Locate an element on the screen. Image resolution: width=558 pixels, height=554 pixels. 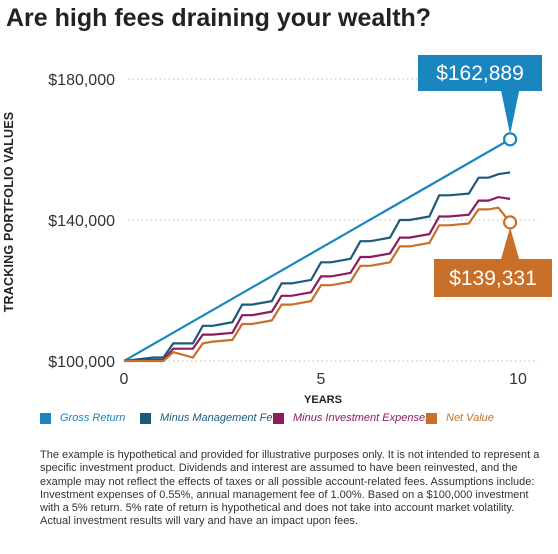
y-tick-labels: $100,000 $140,000 $180,000 is located at coordinates (81, 221).